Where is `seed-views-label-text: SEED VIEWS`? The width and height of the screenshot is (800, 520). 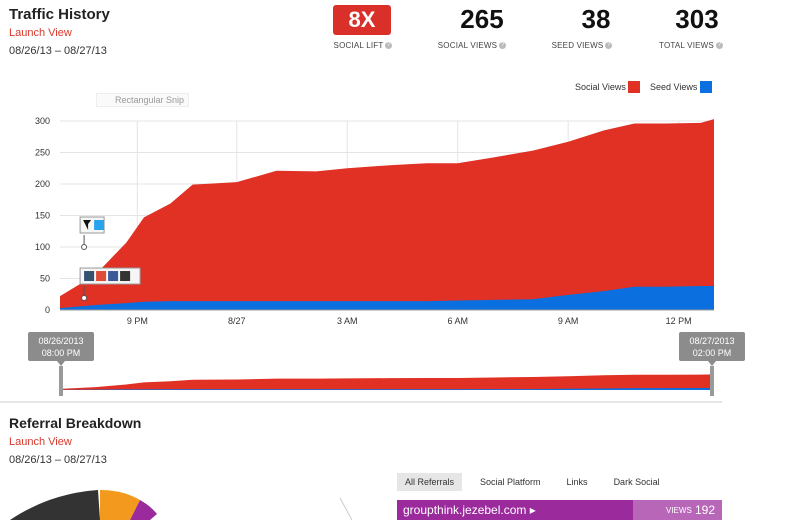
seed-views-label-text: SEED VIEWS is located at coordinates (577, 45).